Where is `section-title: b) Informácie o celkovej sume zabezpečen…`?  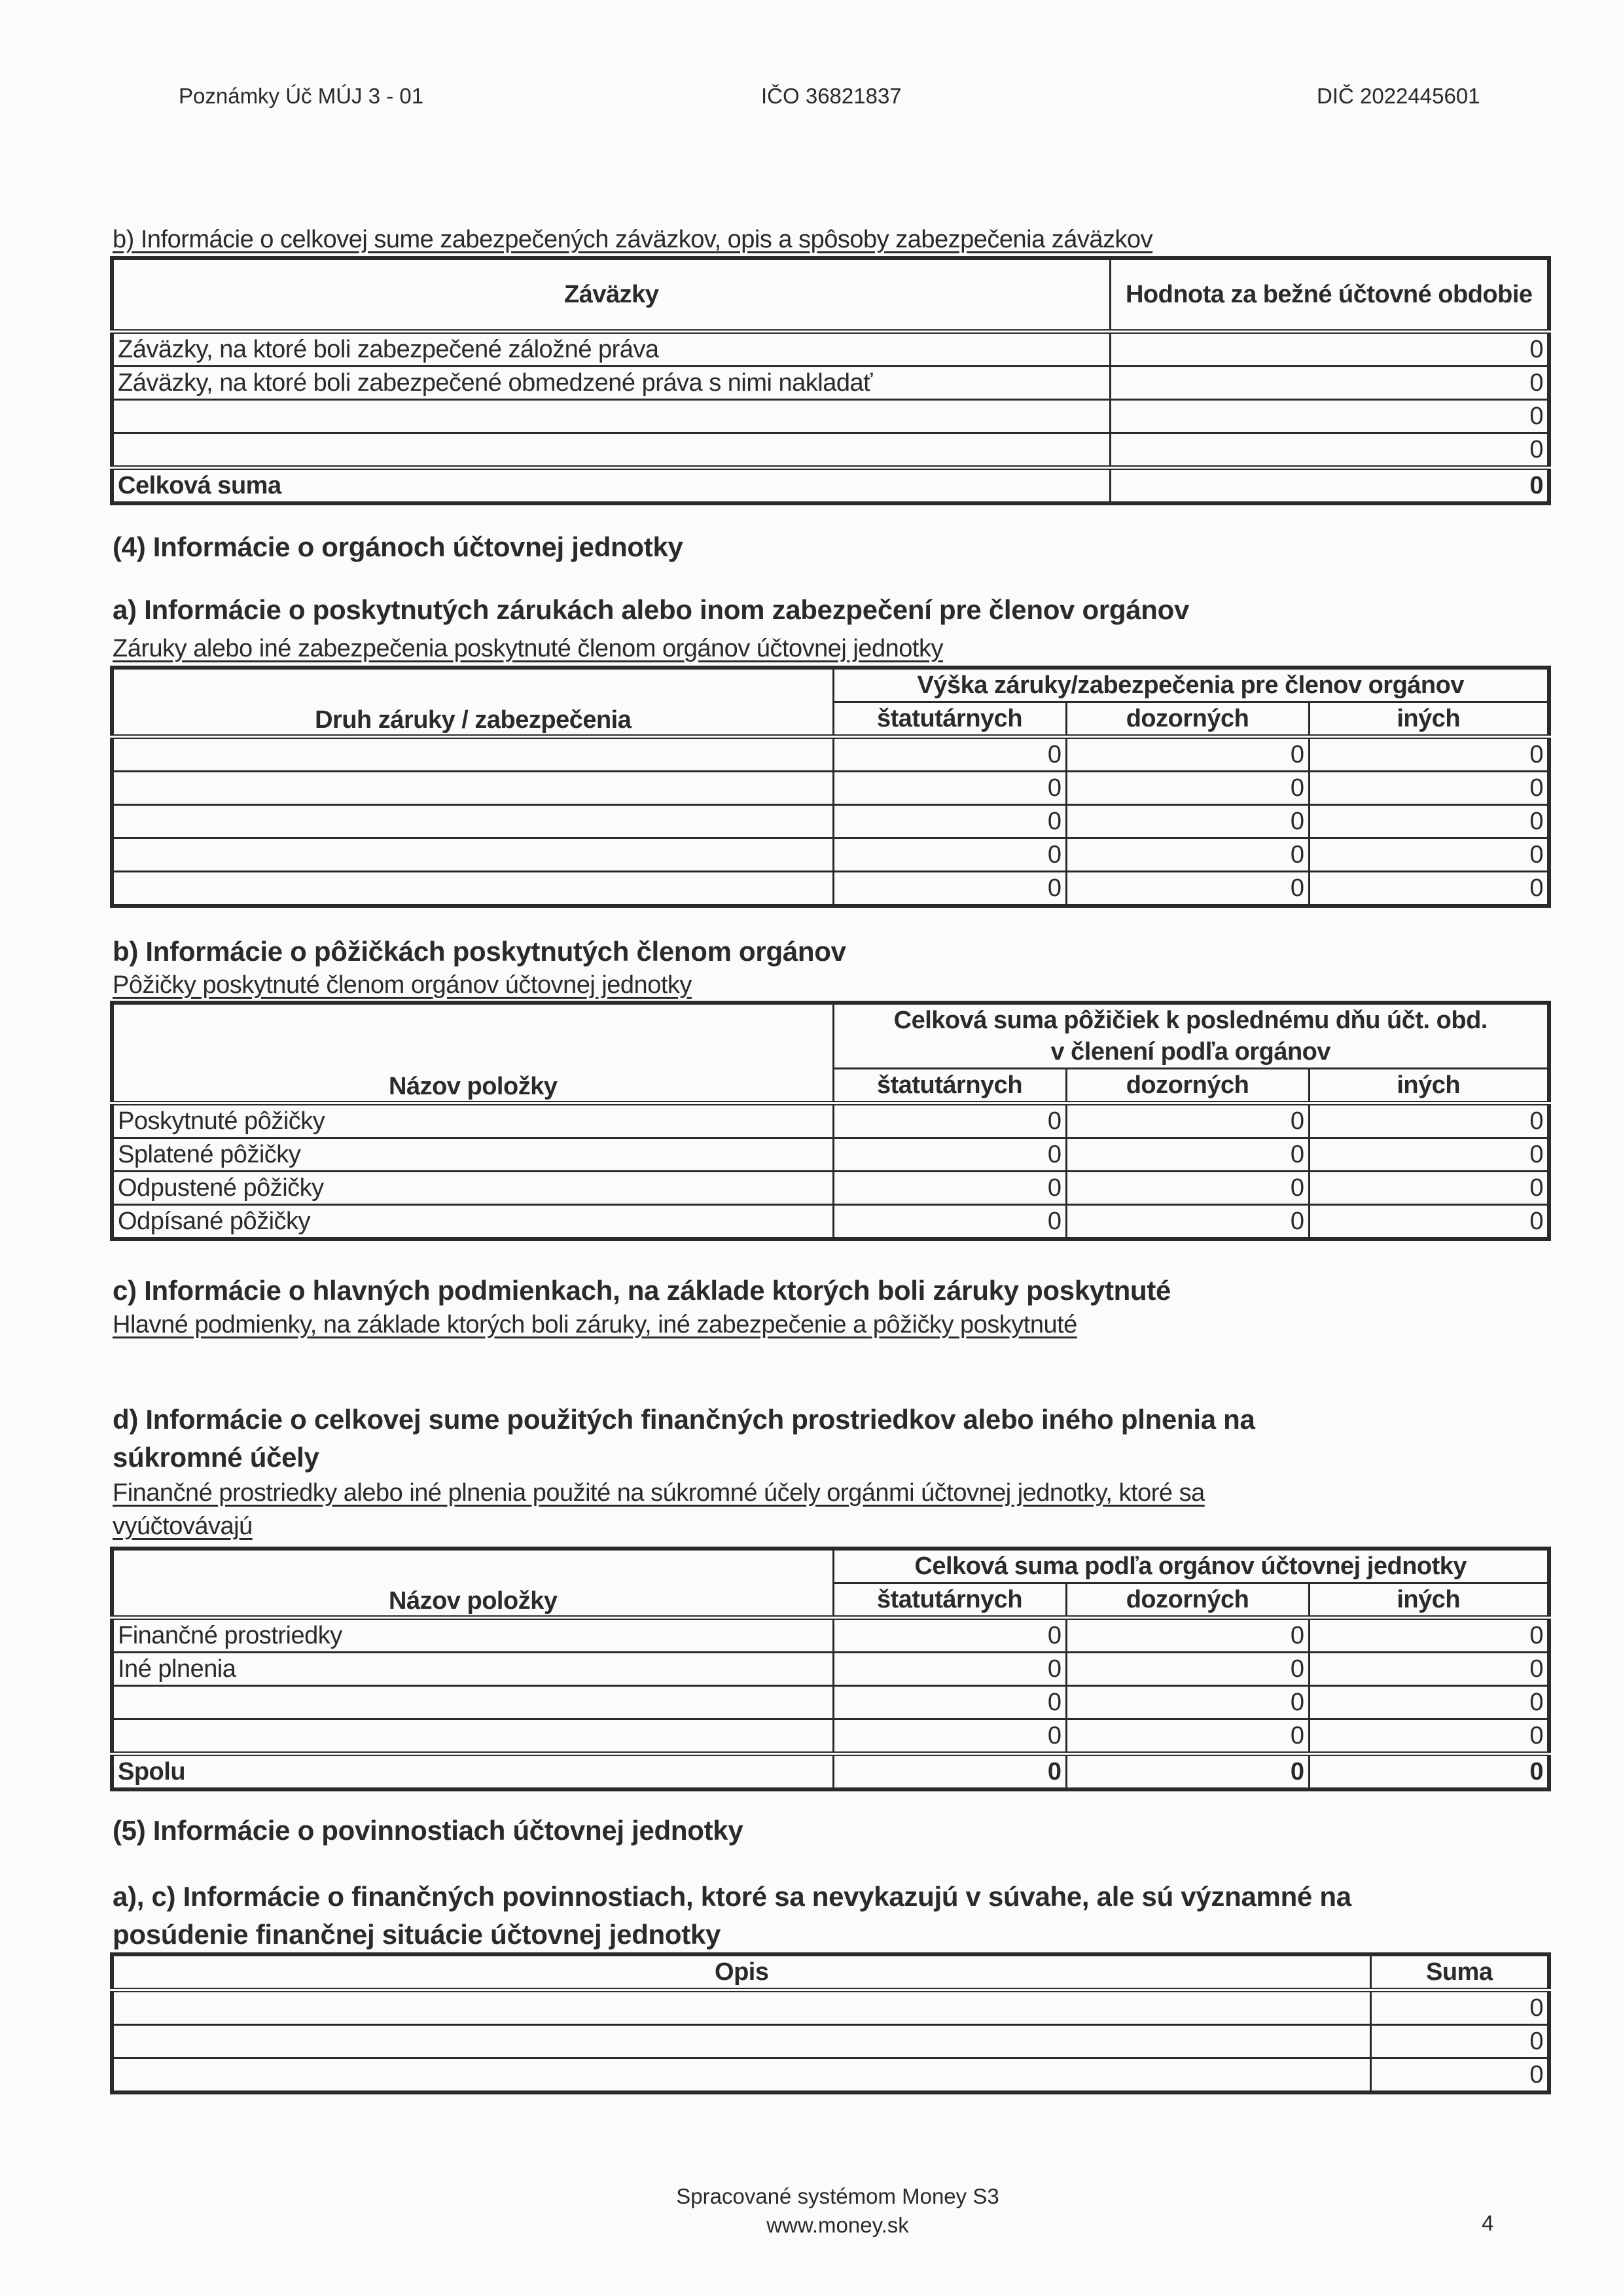 section-title: b) Informácie o celkovej sume zabezpečen… is located at coordinates (633, 239).